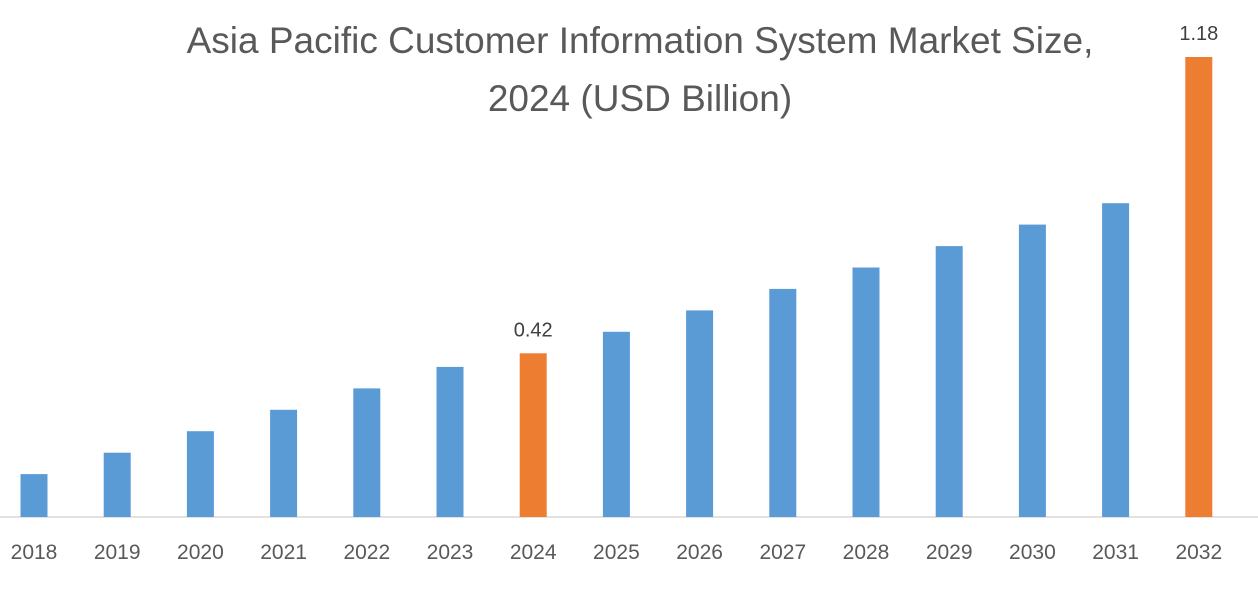  I want to click on x-tick-label-2029: 2029, so click(949, 552).